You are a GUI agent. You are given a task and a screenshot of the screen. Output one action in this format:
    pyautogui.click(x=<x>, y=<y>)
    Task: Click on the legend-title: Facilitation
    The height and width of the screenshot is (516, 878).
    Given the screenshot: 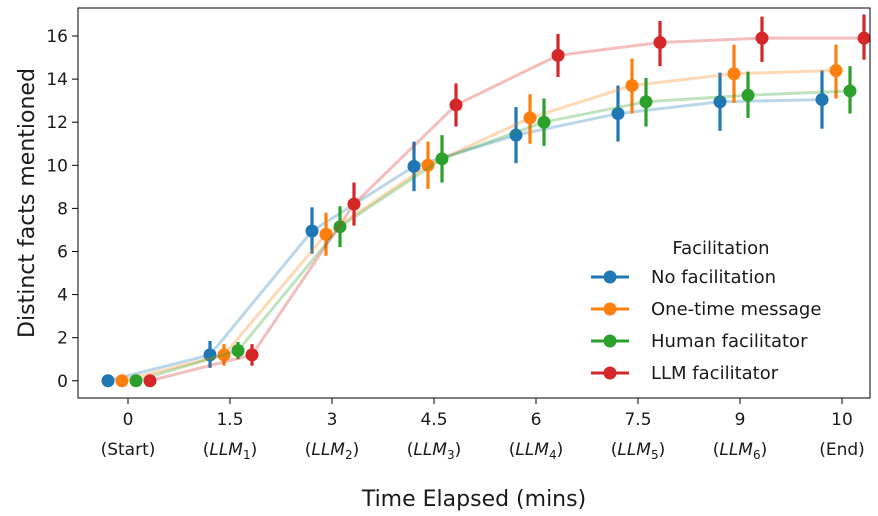 What is the action you would take?
    pyautogui.click(x=720, y=248)
    